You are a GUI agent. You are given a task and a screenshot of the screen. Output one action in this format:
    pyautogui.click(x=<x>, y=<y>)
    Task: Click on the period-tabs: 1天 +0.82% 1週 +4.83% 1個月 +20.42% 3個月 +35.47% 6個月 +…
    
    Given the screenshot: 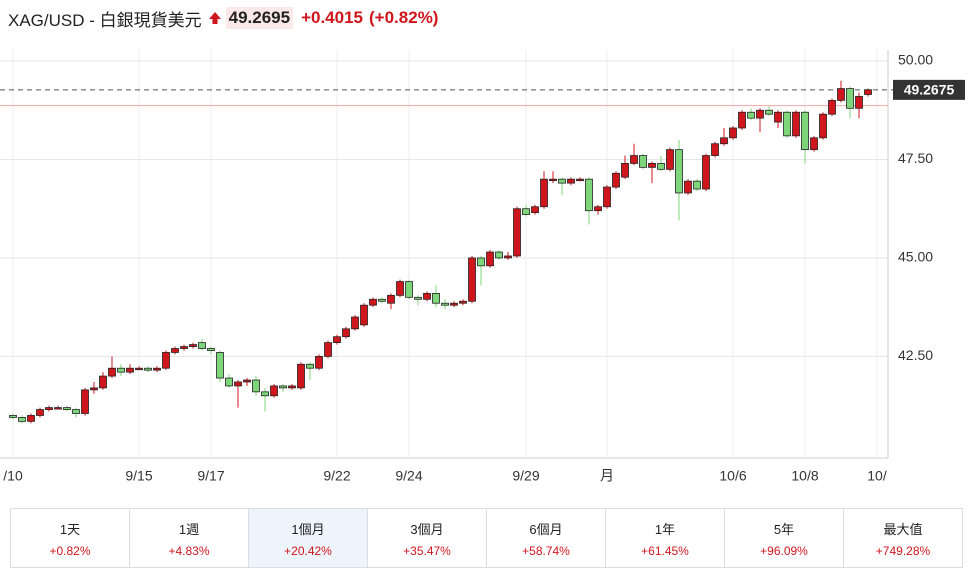 What is the action you would take?
    pyautogui.click(x=486, y=538)
    